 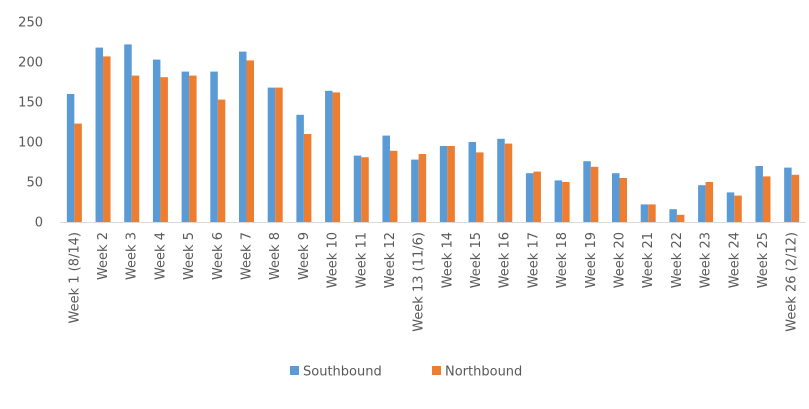 I want to click on x-tick-label: Week 2, so click(x=103, y=256).